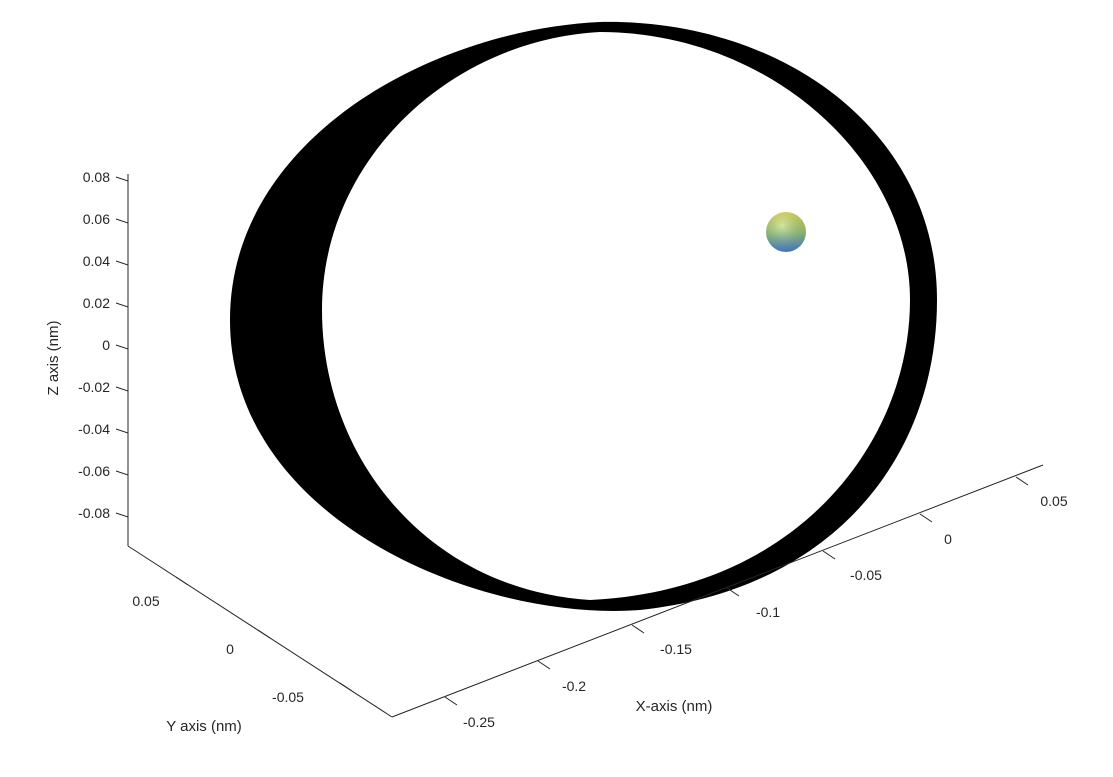 This screenshot has width=1113, height=777. Describe the element at coordinates (768, 612) in the screenshot. I see `x-tick-label: -0.1` at that location.